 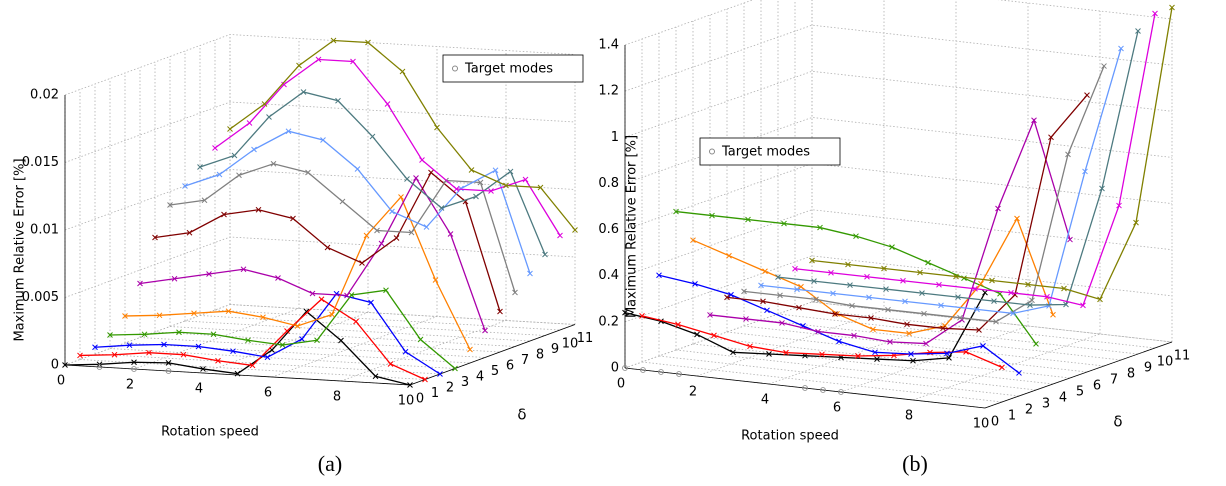 What do you see at coordinates (20, 249) in the screenshot?
I see `y-axis-label: Maximum Relative Error [%]` at bounding box center [20, 249].